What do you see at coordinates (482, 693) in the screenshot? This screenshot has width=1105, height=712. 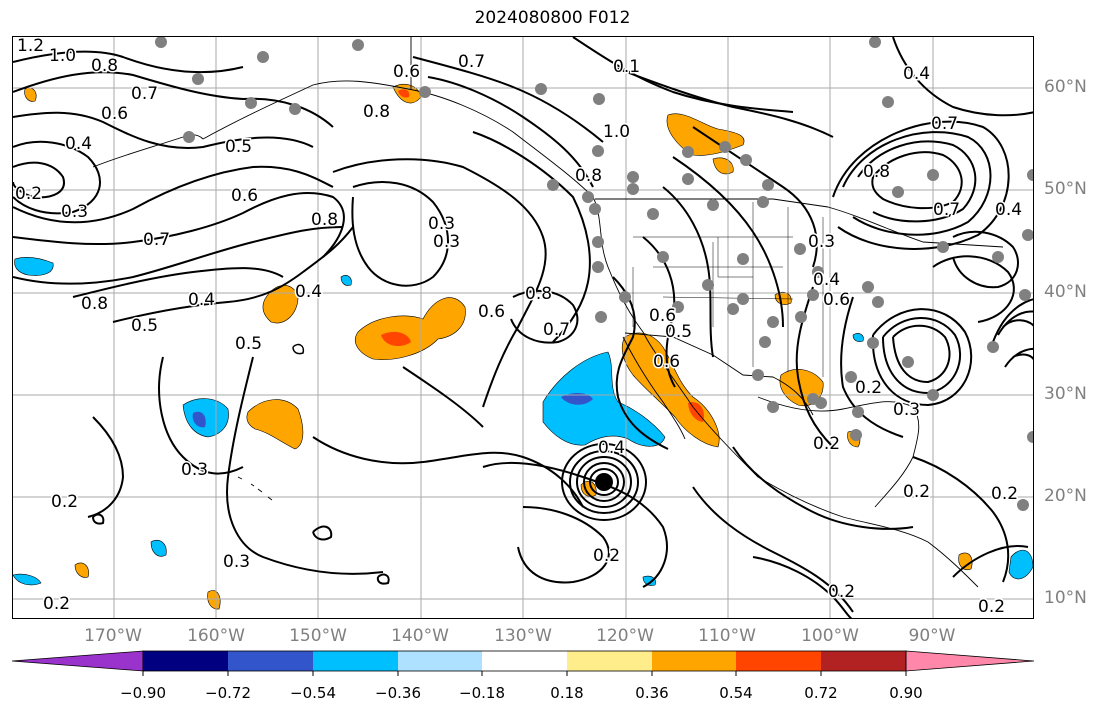 I see `colorbar-tick-label: −0.18` at bounding box center [482, 693].